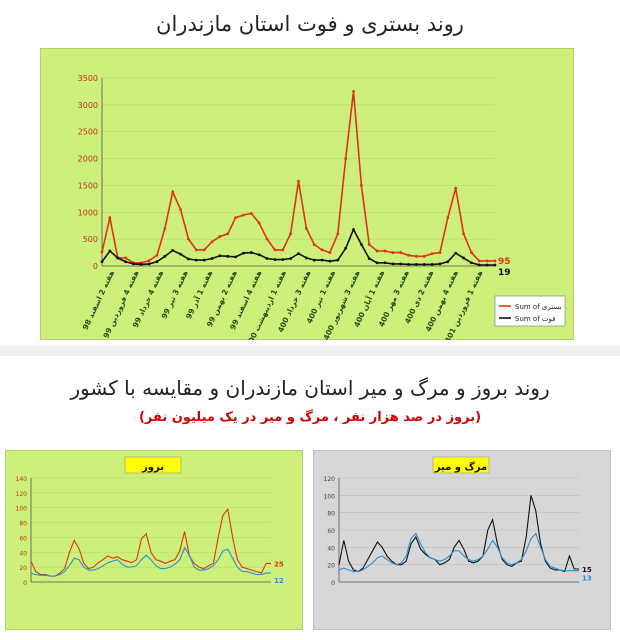  Describe the element at coordinates (88, 105) in the screenshot. I see `y-tick-label: 3000` at that location.